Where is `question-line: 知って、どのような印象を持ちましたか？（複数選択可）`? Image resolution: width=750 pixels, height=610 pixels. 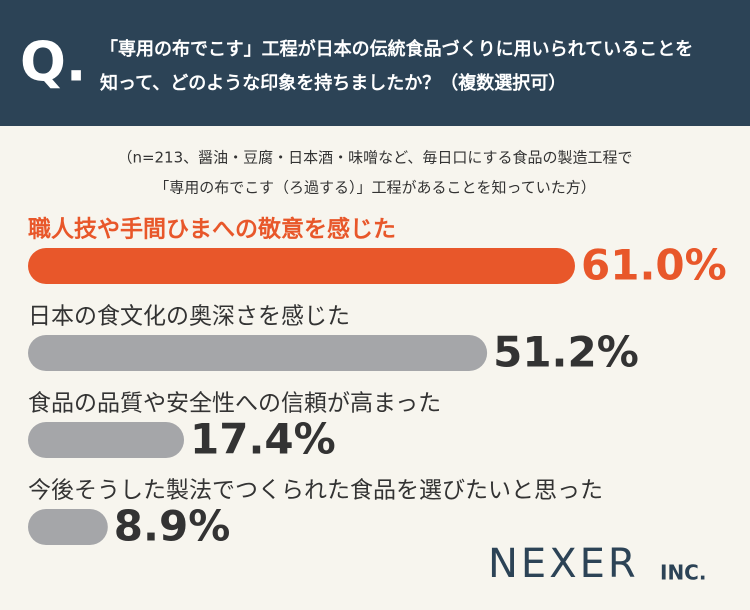 question-line: 知って、どのような印象を持ちましたか？（複数選択可） is located at coordinates (333, 83).